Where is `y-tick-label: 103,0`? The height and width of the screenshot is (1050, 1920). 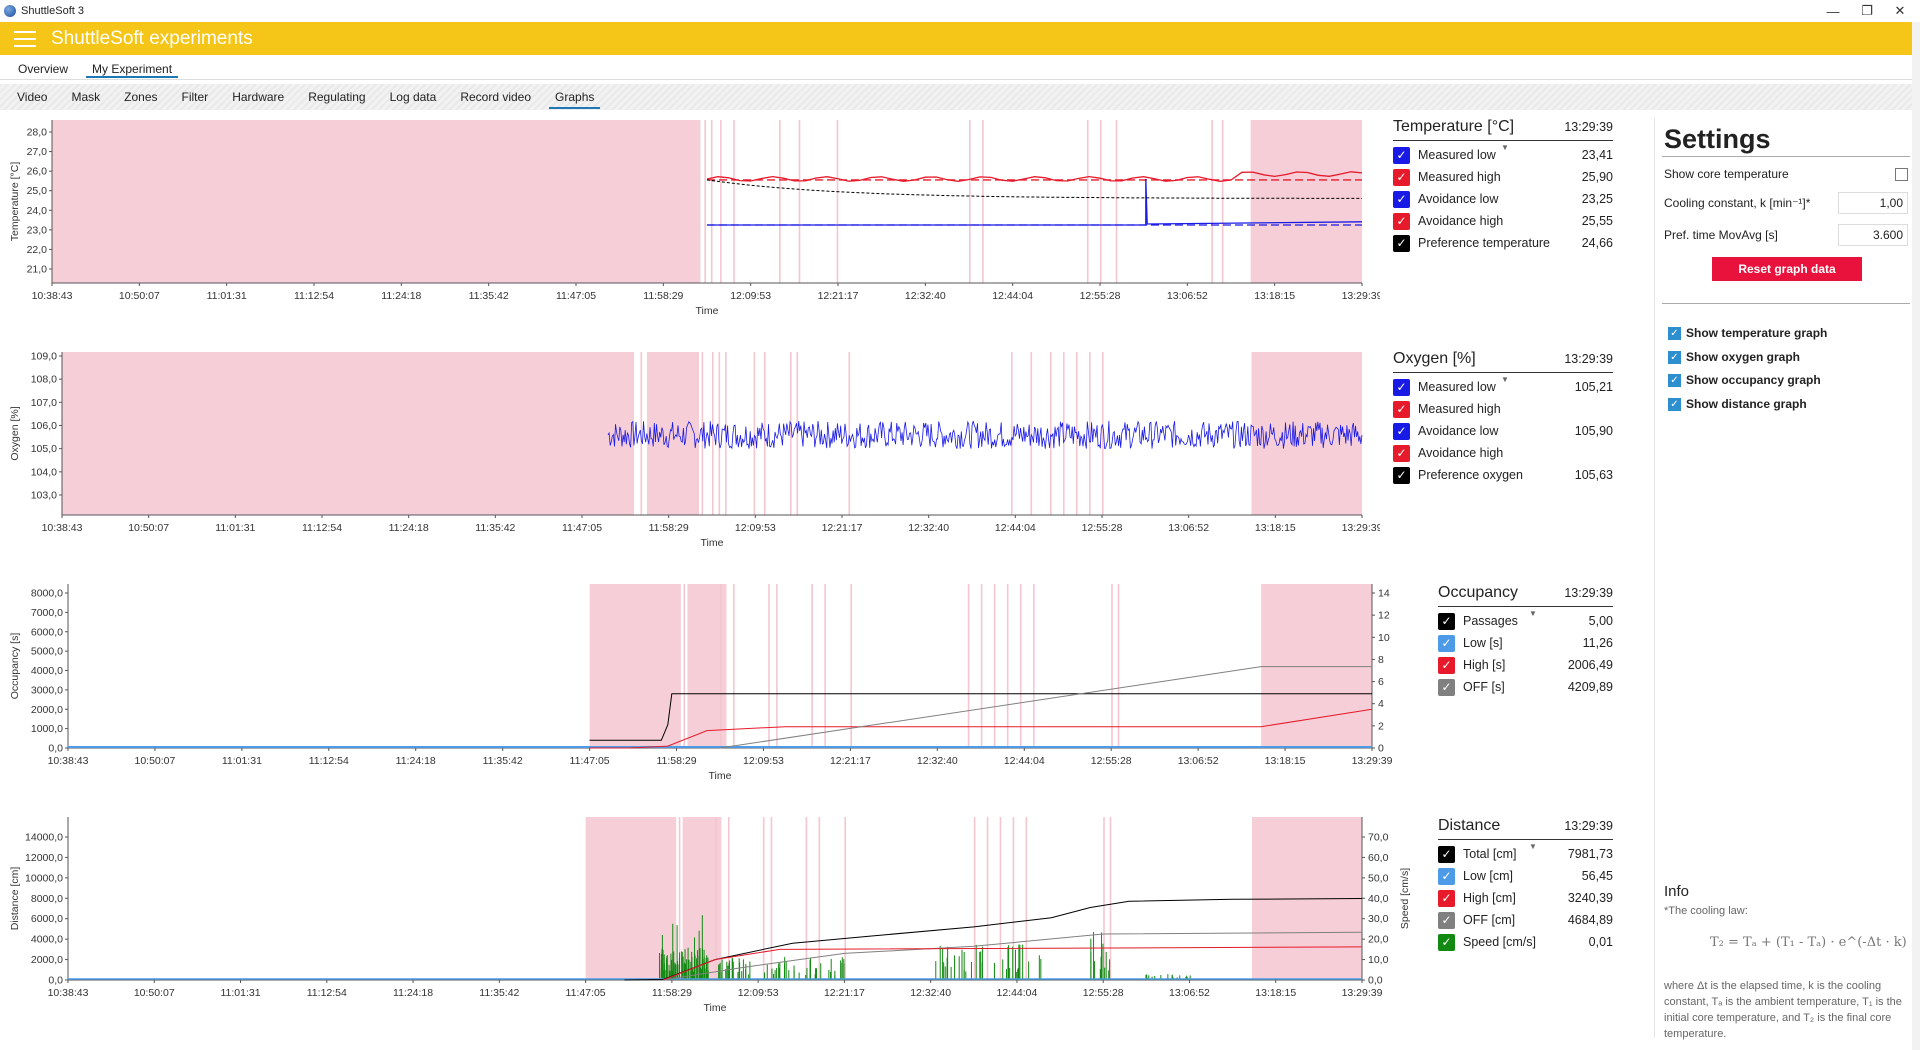
y-tick-label: 103,0 is located at coordinates (44, 496).